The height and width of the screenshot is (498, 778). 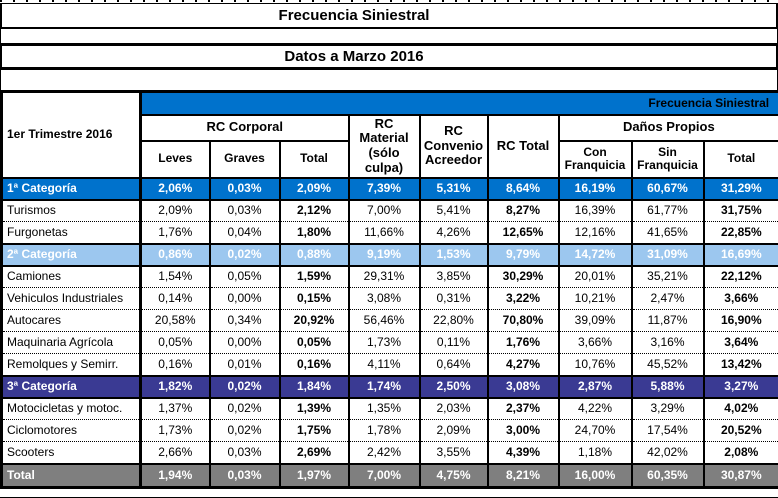 I want to click on value-cell: 8,21%, so click(x=523, y=475).